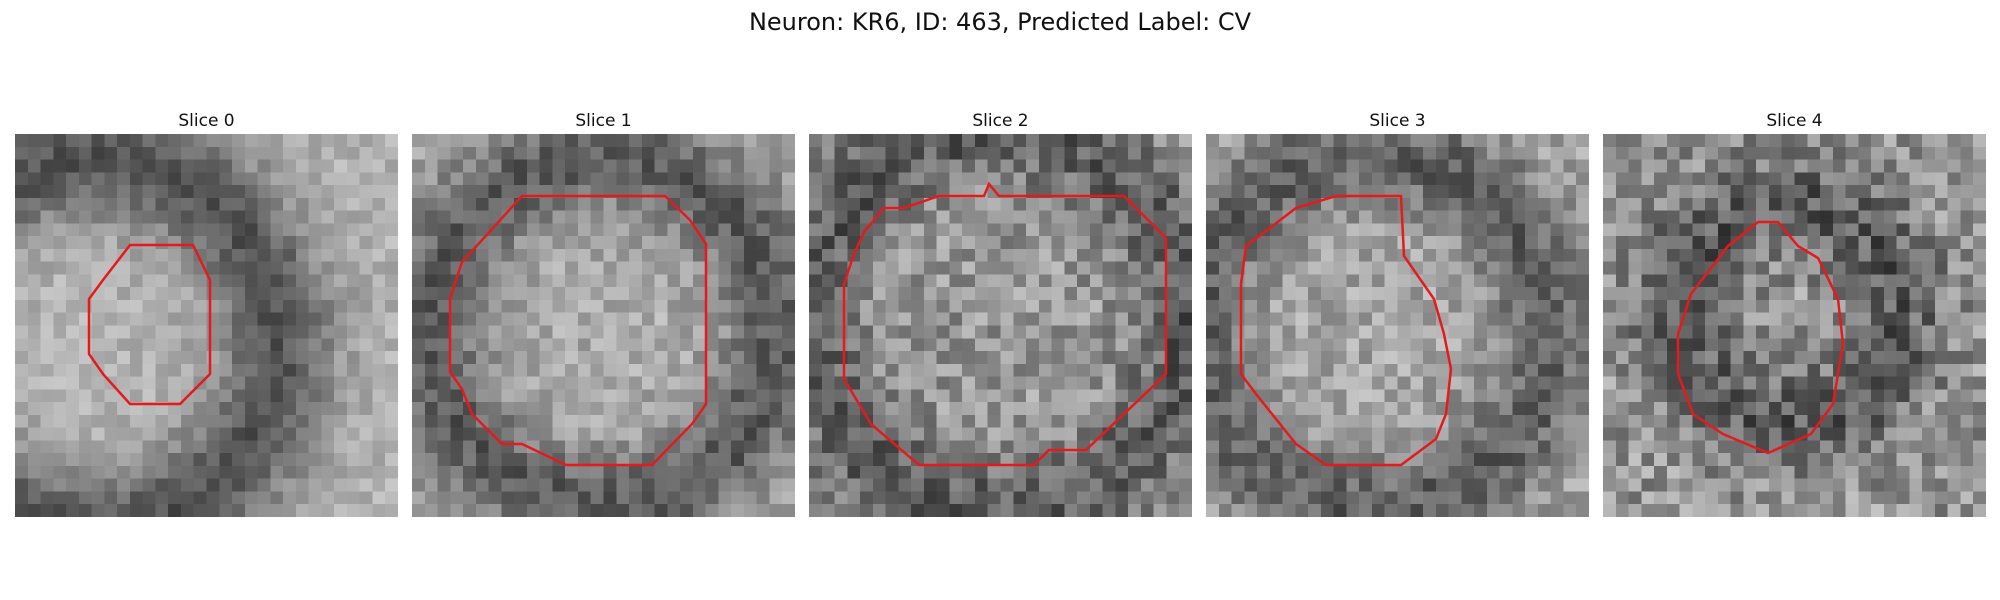 This screenshot has height=600, width=2000. I want to click on slice-title-2: Slice 2, so click(1000, 121).